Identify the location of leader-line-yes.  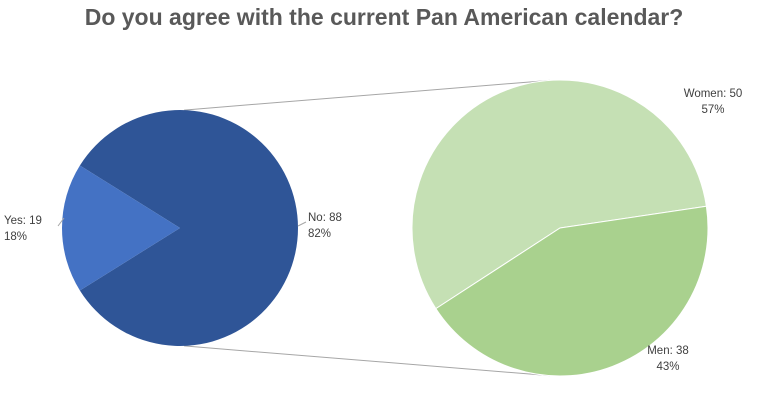
(61, 222).